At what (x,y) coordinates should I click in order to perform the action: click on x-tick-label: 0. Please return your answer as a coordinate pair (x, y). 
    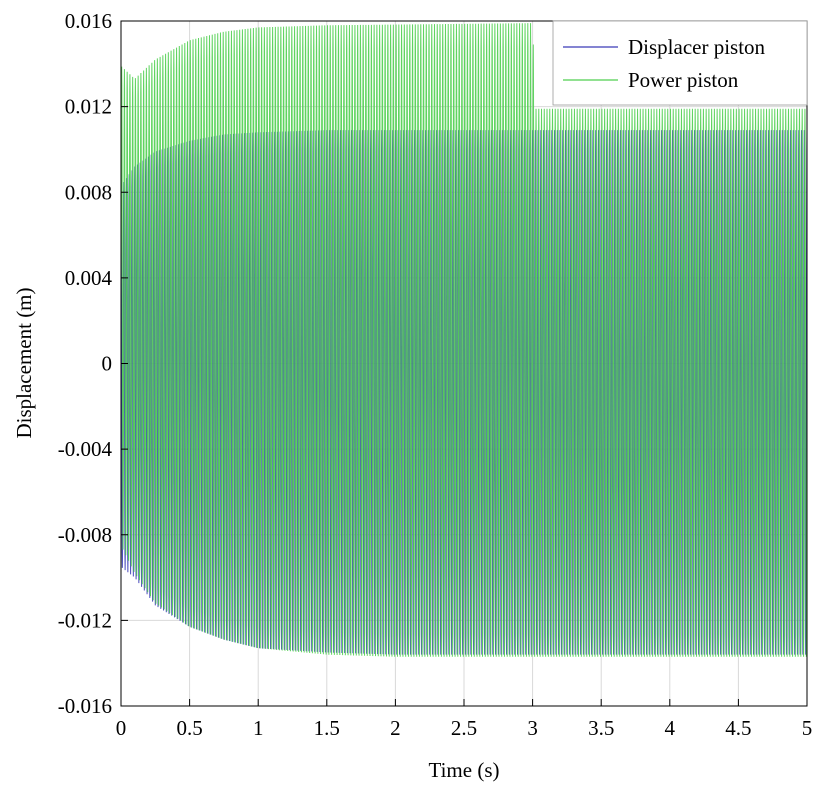
    Looking at the image, I should click on (121, 728).